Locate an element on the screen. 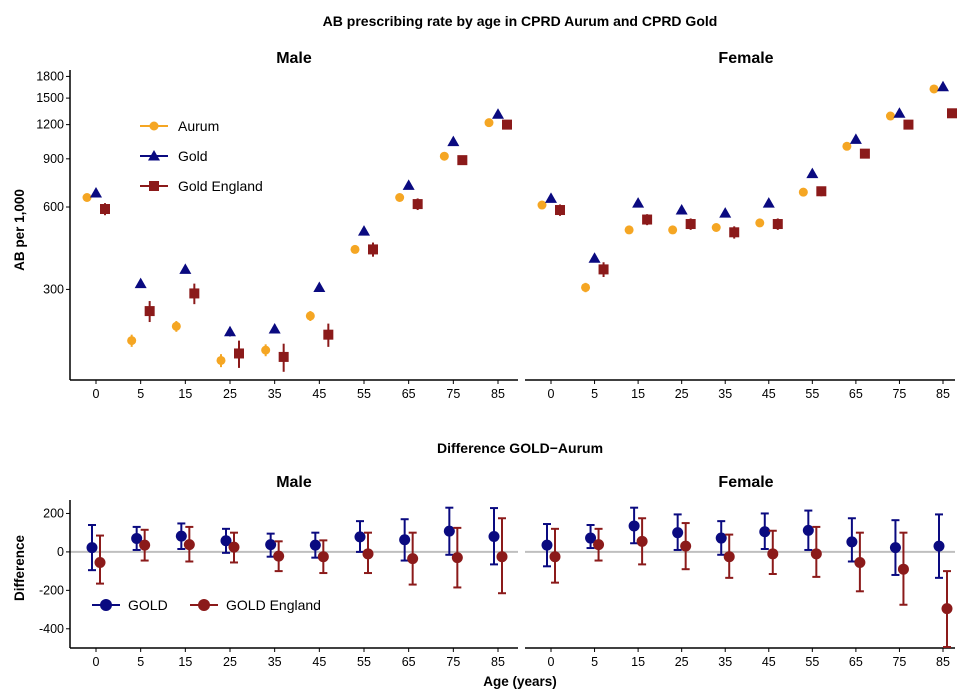 The width and height of the screenshot is (959, 691). bottom-legend: GOLD GOLD England is located at coordinates (206, 605).